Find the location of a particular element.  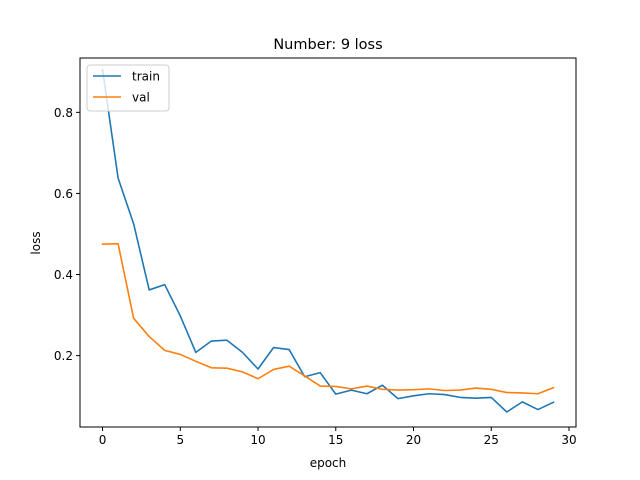

legend: train val is located at coordinates (128, 88).